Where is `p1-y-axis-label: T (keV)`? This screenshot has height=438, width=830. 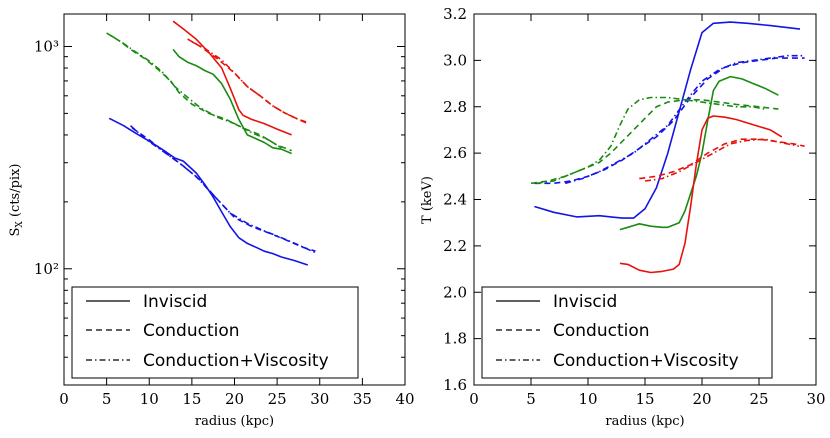
p1-y-axis-label: T (keV) is located at coordinates (427, 200).